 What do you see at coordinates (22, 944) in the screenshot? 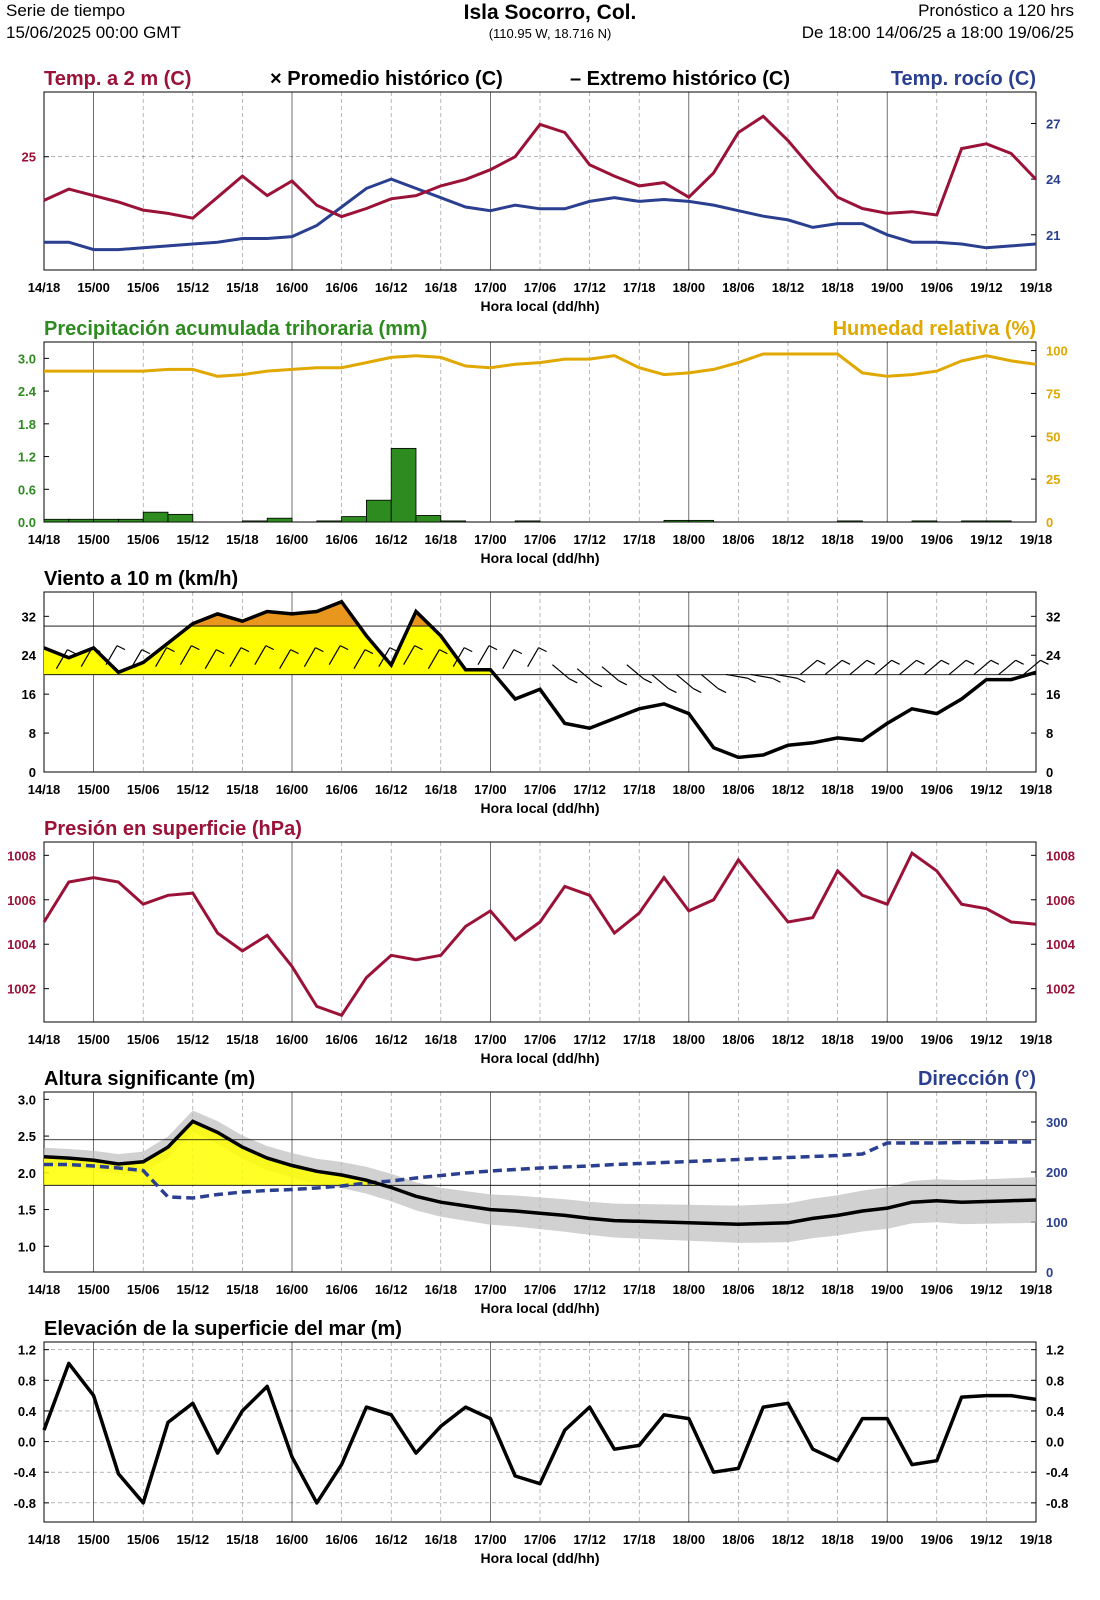
I see `y-left-tick-label: 1004` at bounding box center [22, 944].